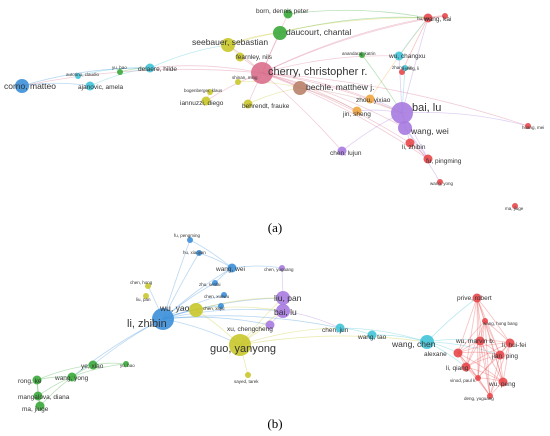 The width and height of the screenshot is (550, 436). I want to click on author-label-alexane: alexane, so click(435, 354).